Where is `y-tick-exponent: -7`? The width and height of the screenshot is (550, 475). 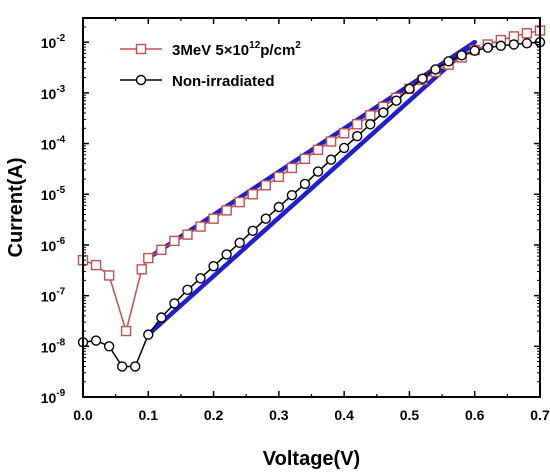 y-tick-exponent: -7 is located at coordinates (60, 292).